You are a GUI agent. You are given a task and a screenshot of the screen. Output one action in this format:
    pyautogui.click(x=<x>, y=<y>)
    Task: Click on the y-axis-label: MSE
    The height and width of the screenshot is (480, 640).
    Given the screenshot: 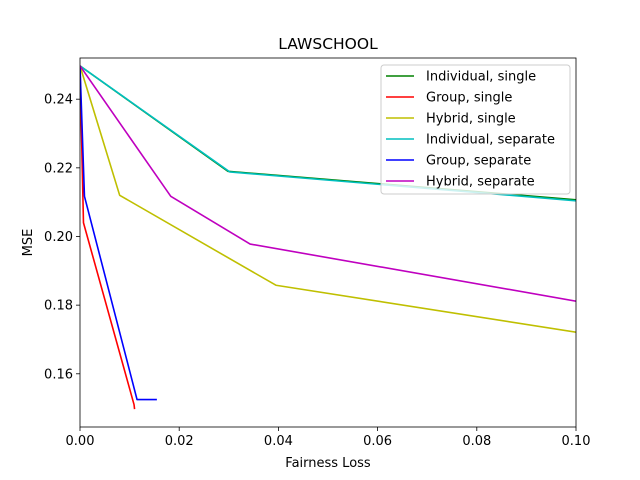 What is the action you would take?
    pyautogui.click(x=28, y=243)
    